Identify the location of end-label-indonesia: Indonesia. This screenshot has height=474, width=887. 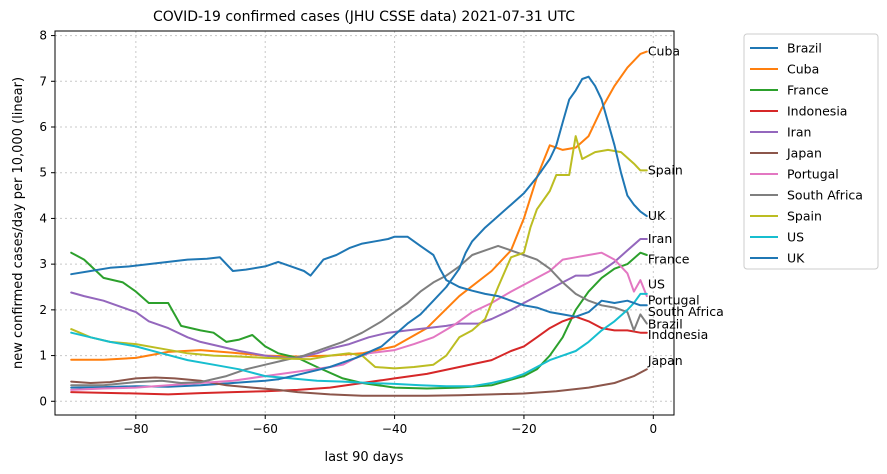
(678, 334).